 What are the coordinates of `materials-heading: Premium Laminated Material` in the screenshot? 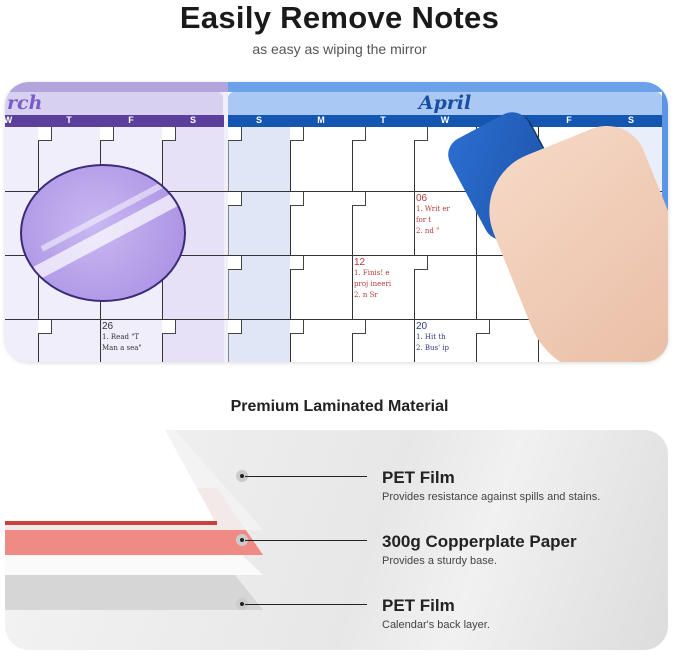 It's located at (339, 406).